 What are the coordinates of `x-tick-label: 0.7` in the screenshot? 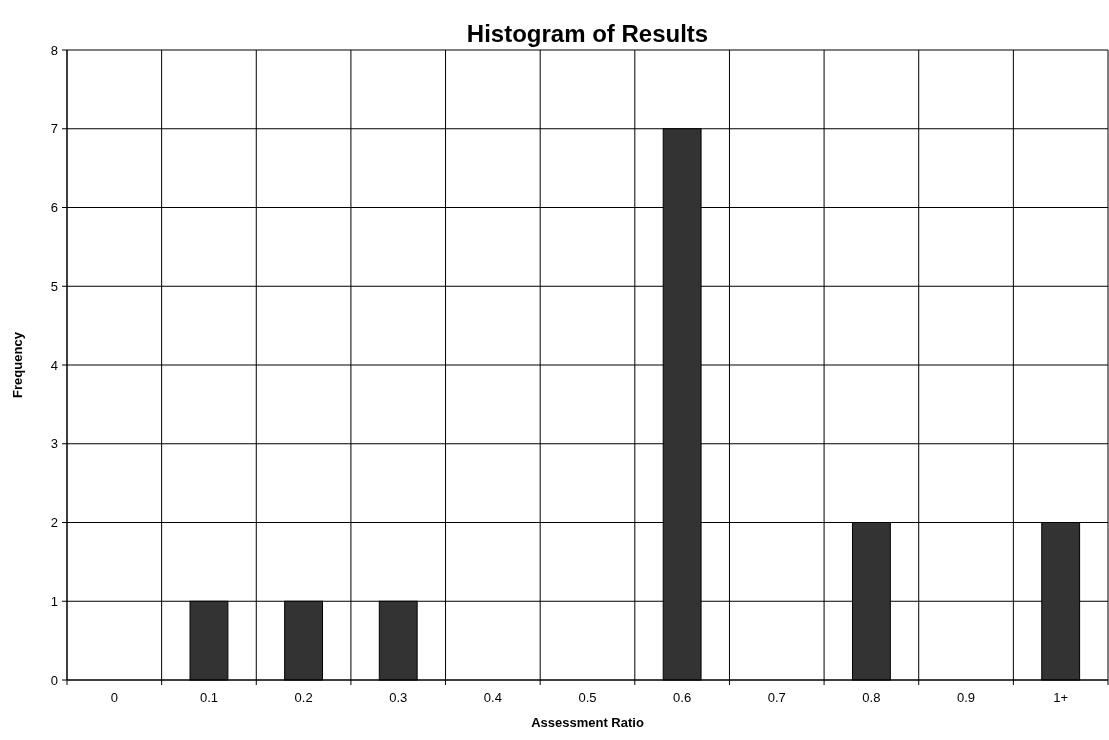 It's located at (776, 697).